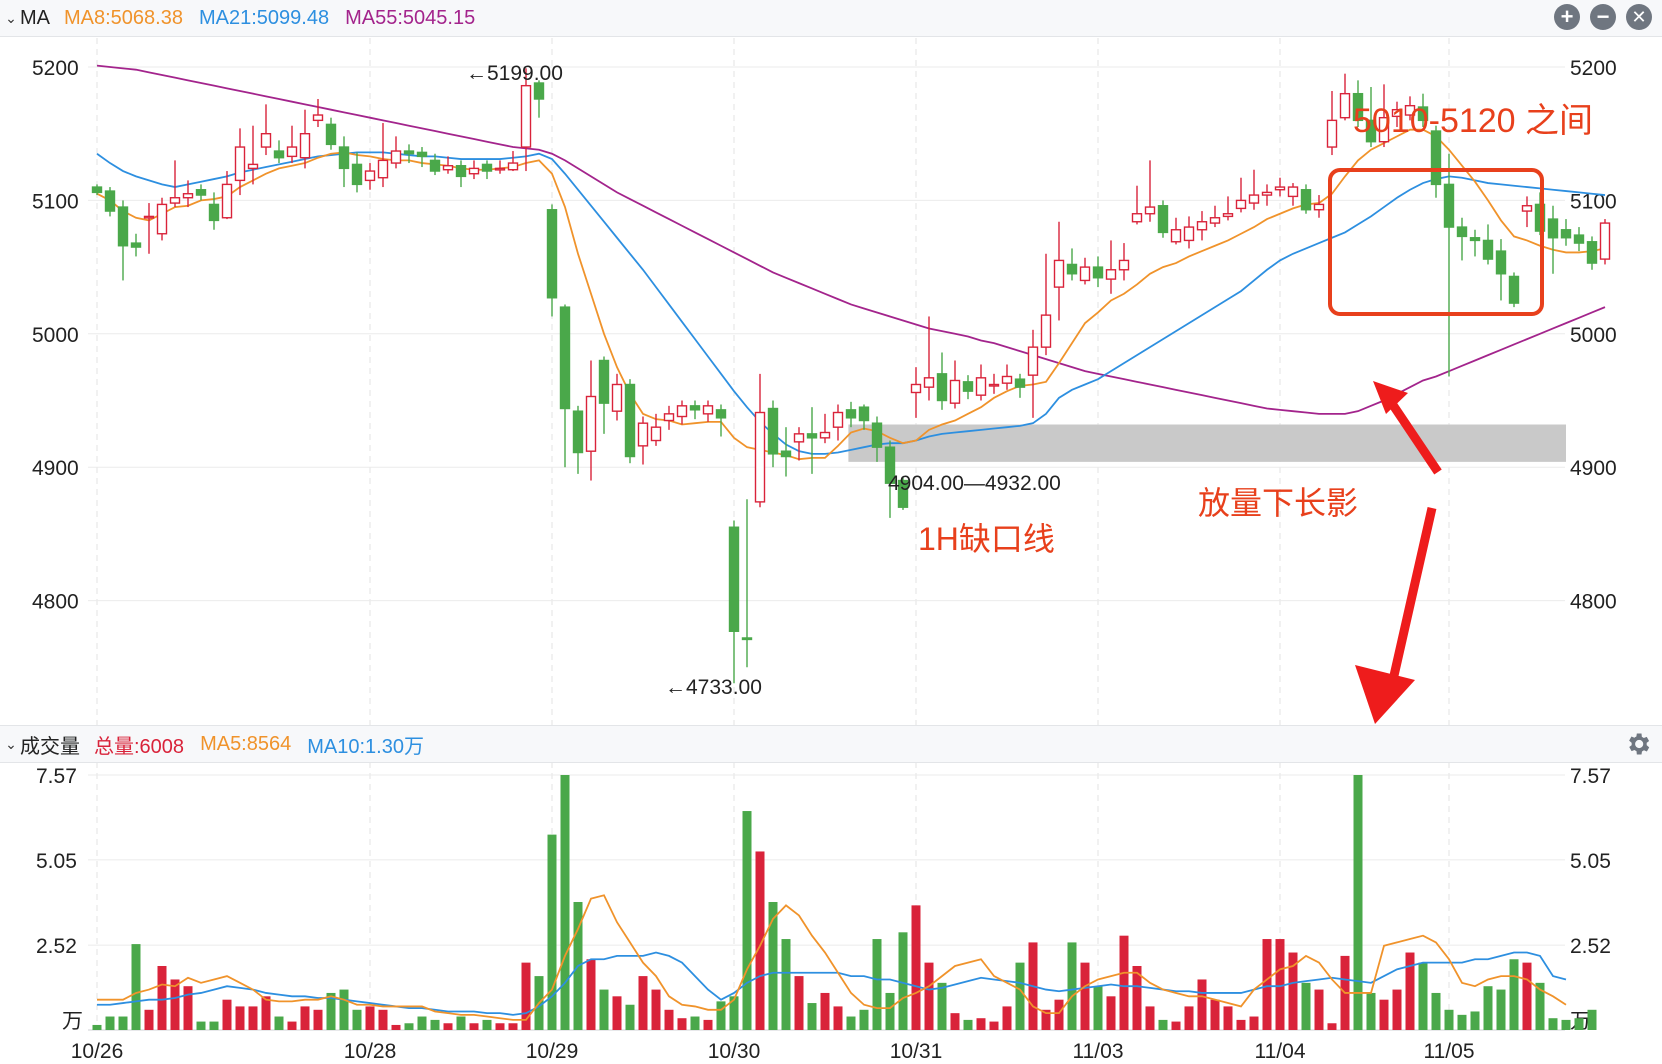 The width and height of the screenshot is (1662, 1064). I want to click on gap-band, so click(1207, 443).